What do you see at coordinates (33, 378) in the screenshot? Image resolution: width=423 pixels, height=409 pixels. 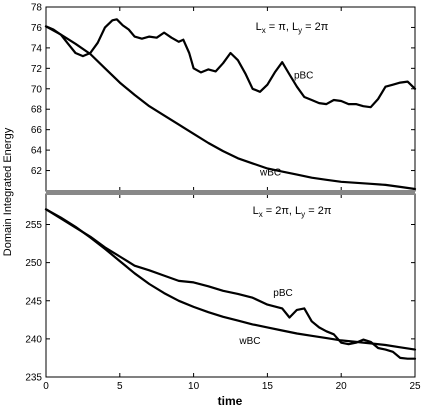 I see `bottom-y-tick-label: 235` at bounding box center [33, 378].